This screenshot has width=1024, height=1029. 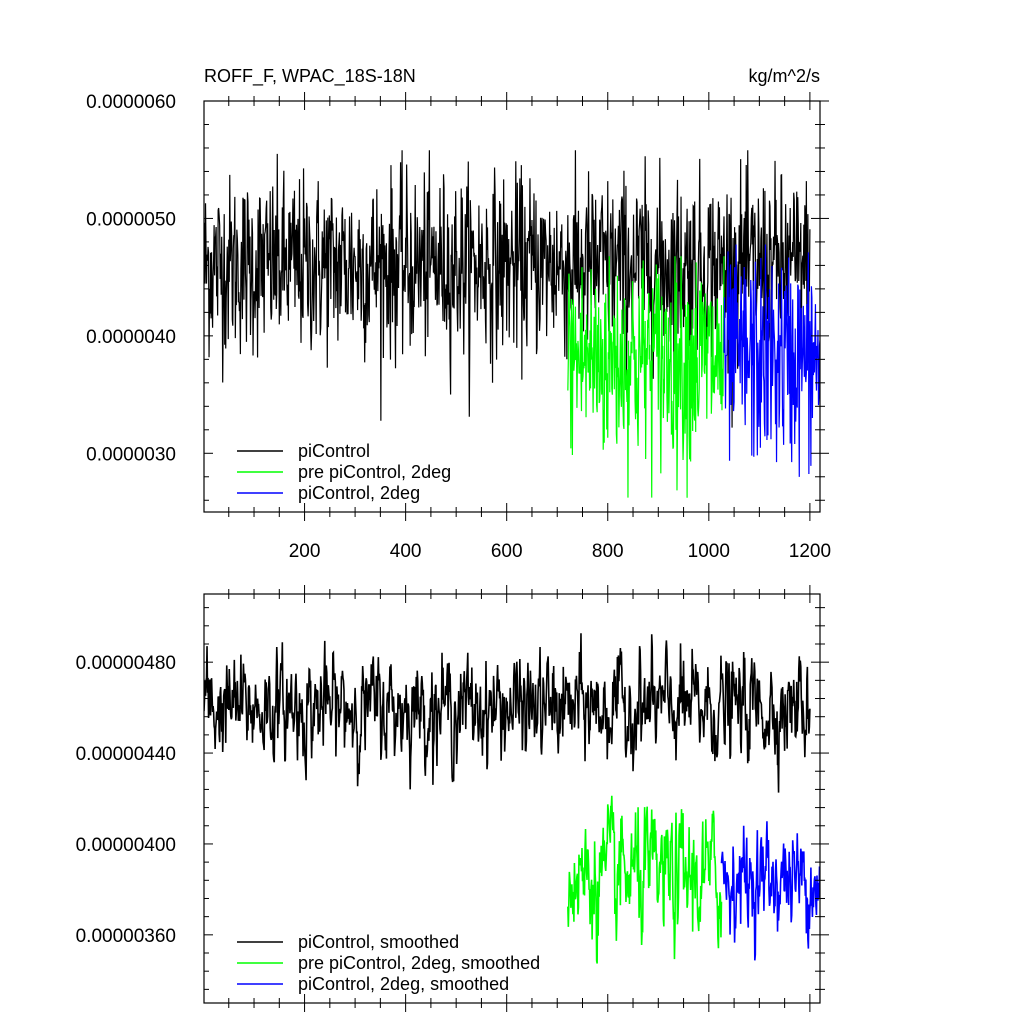 What do you see at coordinates (359, 493) in the screenshot?
I see `legend-label: piControl, 2deg` at bounding box center [359, 493].